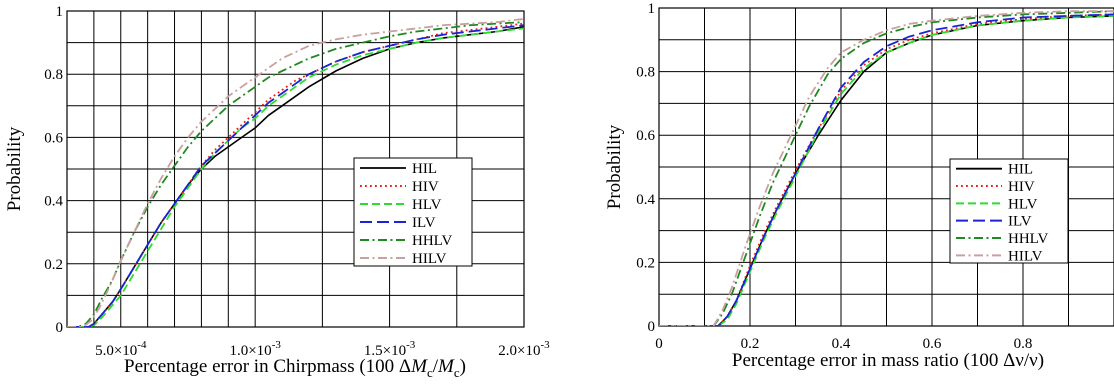 The image size is (1114, 387). What do you see at coordinates (255, 349) in the screenshot?
I see `x-tick-label: 1.0×10⁻³` at bounding box center [255, 349].